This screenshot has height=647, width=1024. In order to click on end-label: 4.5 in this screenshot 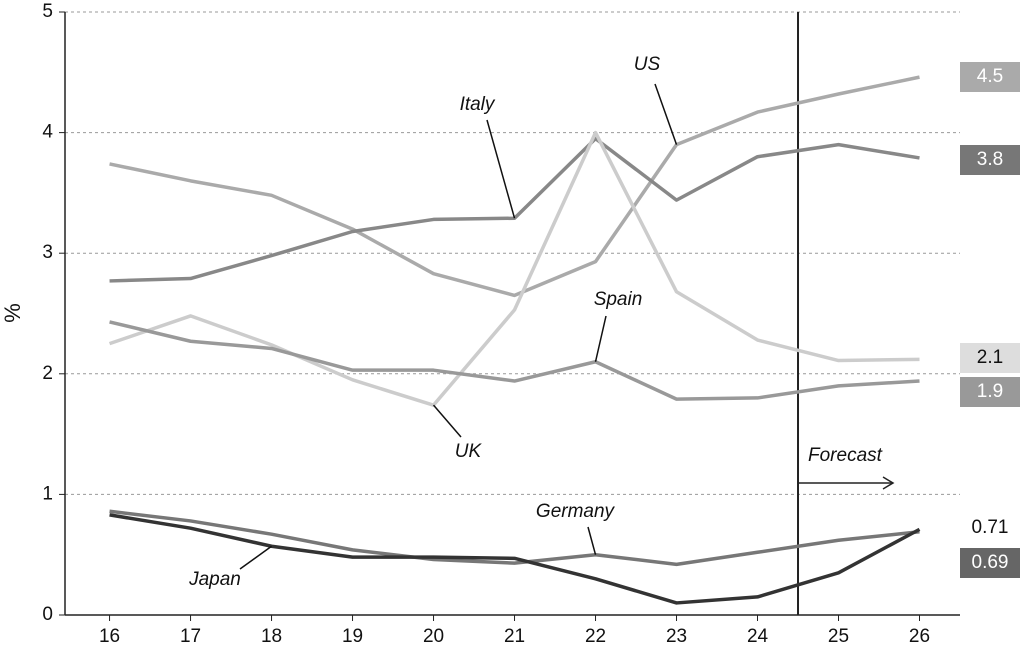, I will do `click(990, 76)`.